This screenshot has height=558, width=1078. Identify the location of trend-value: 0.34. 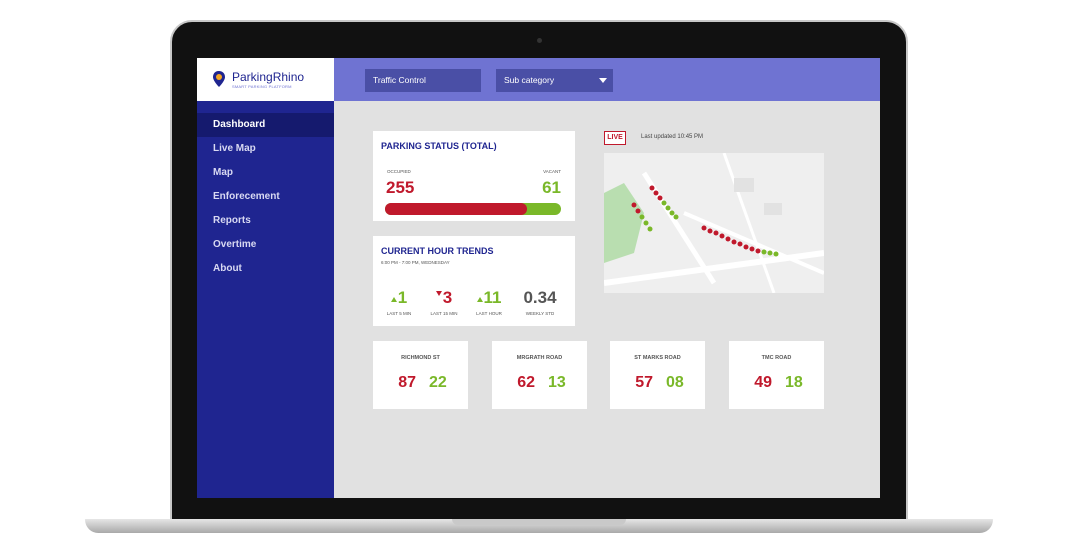
(540, 297).